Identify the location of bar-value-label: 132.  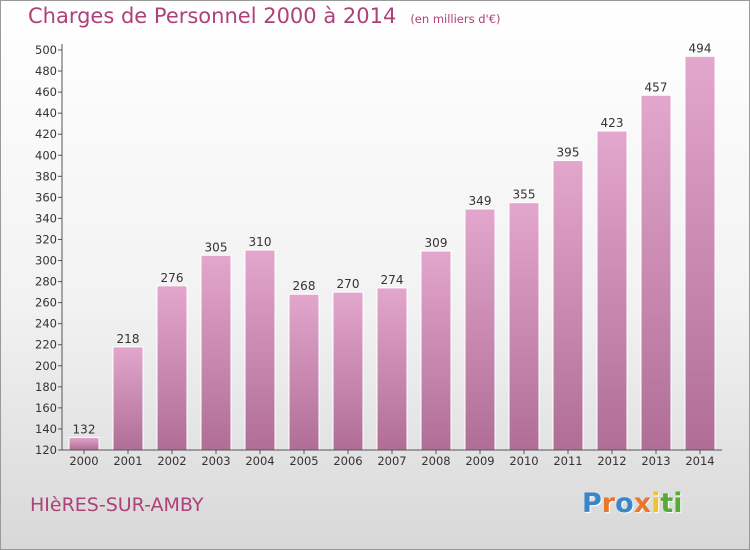
(84, 429).